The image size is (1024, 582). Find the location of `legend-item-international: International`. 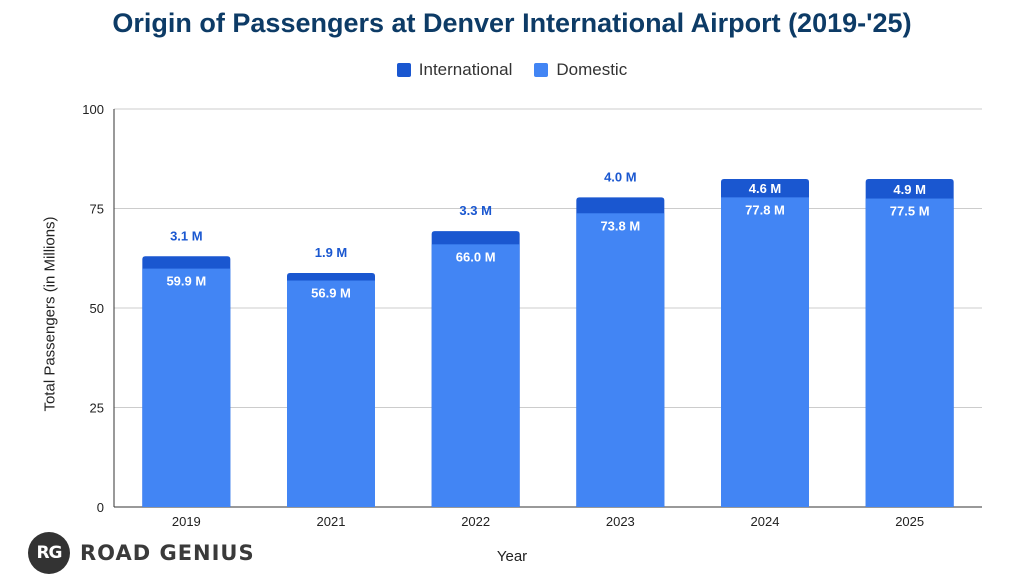

legend-item-international: International is located at coordinates (454, 70).